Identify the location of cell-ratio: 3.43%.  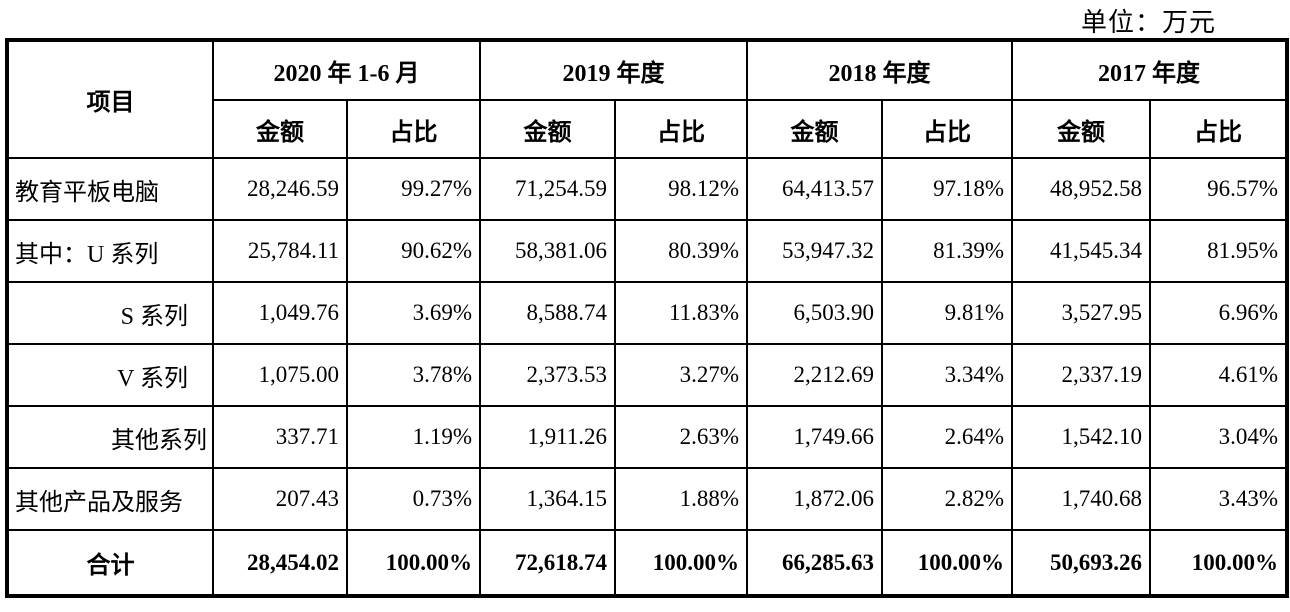
(1218, 499).